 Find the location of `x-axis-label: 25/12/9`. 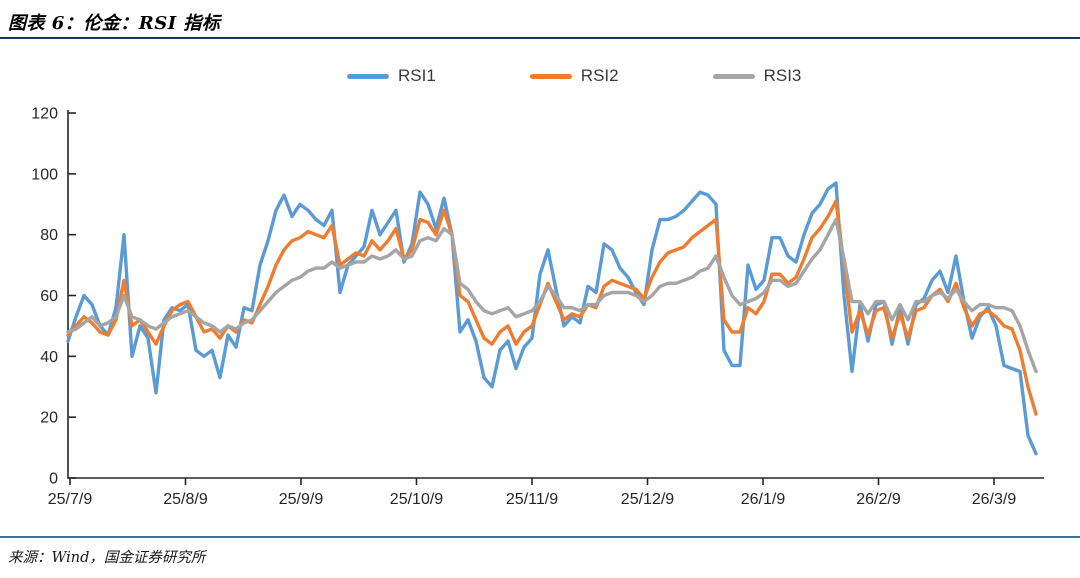

x-axis-label: 25/12/9 is located at coordinates (647, 499).